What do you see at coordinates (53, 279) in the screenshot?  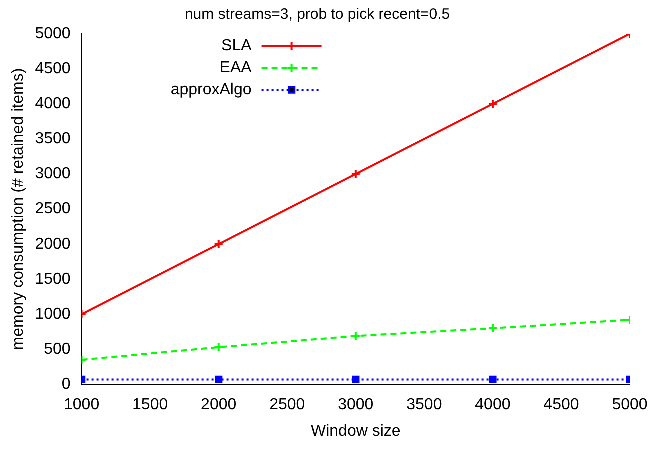 I see `y-tick-label: 1500` at bounding box center [53, 279].